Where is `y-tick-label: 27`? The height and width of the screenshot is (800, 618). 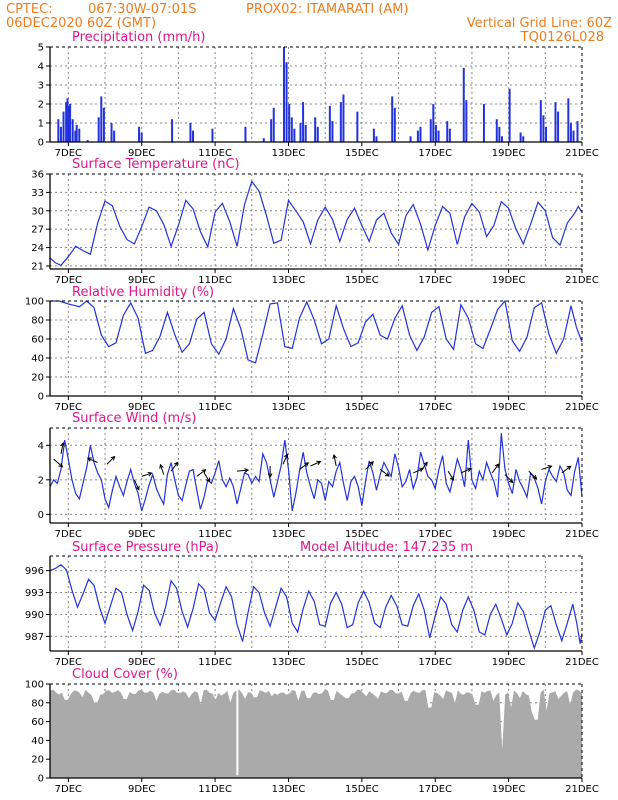
y-tick-label: 27 is located at coordinates (37, 230).